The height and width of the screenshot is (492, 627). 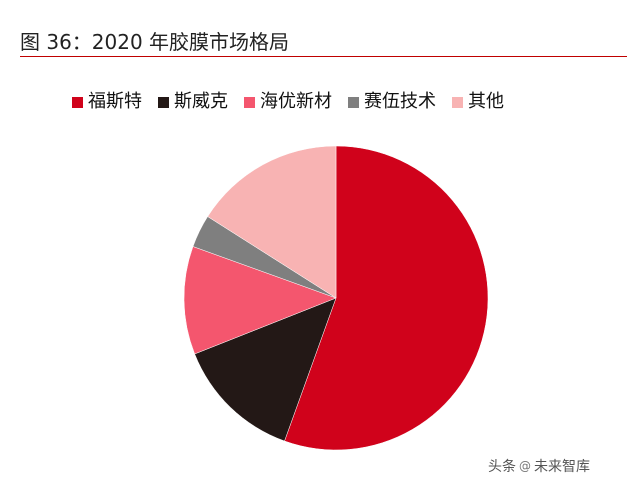 What do you see at coordinates (525, 466) in the screenshot?
I see `at-icon: @` at bounding box center [525, 466].